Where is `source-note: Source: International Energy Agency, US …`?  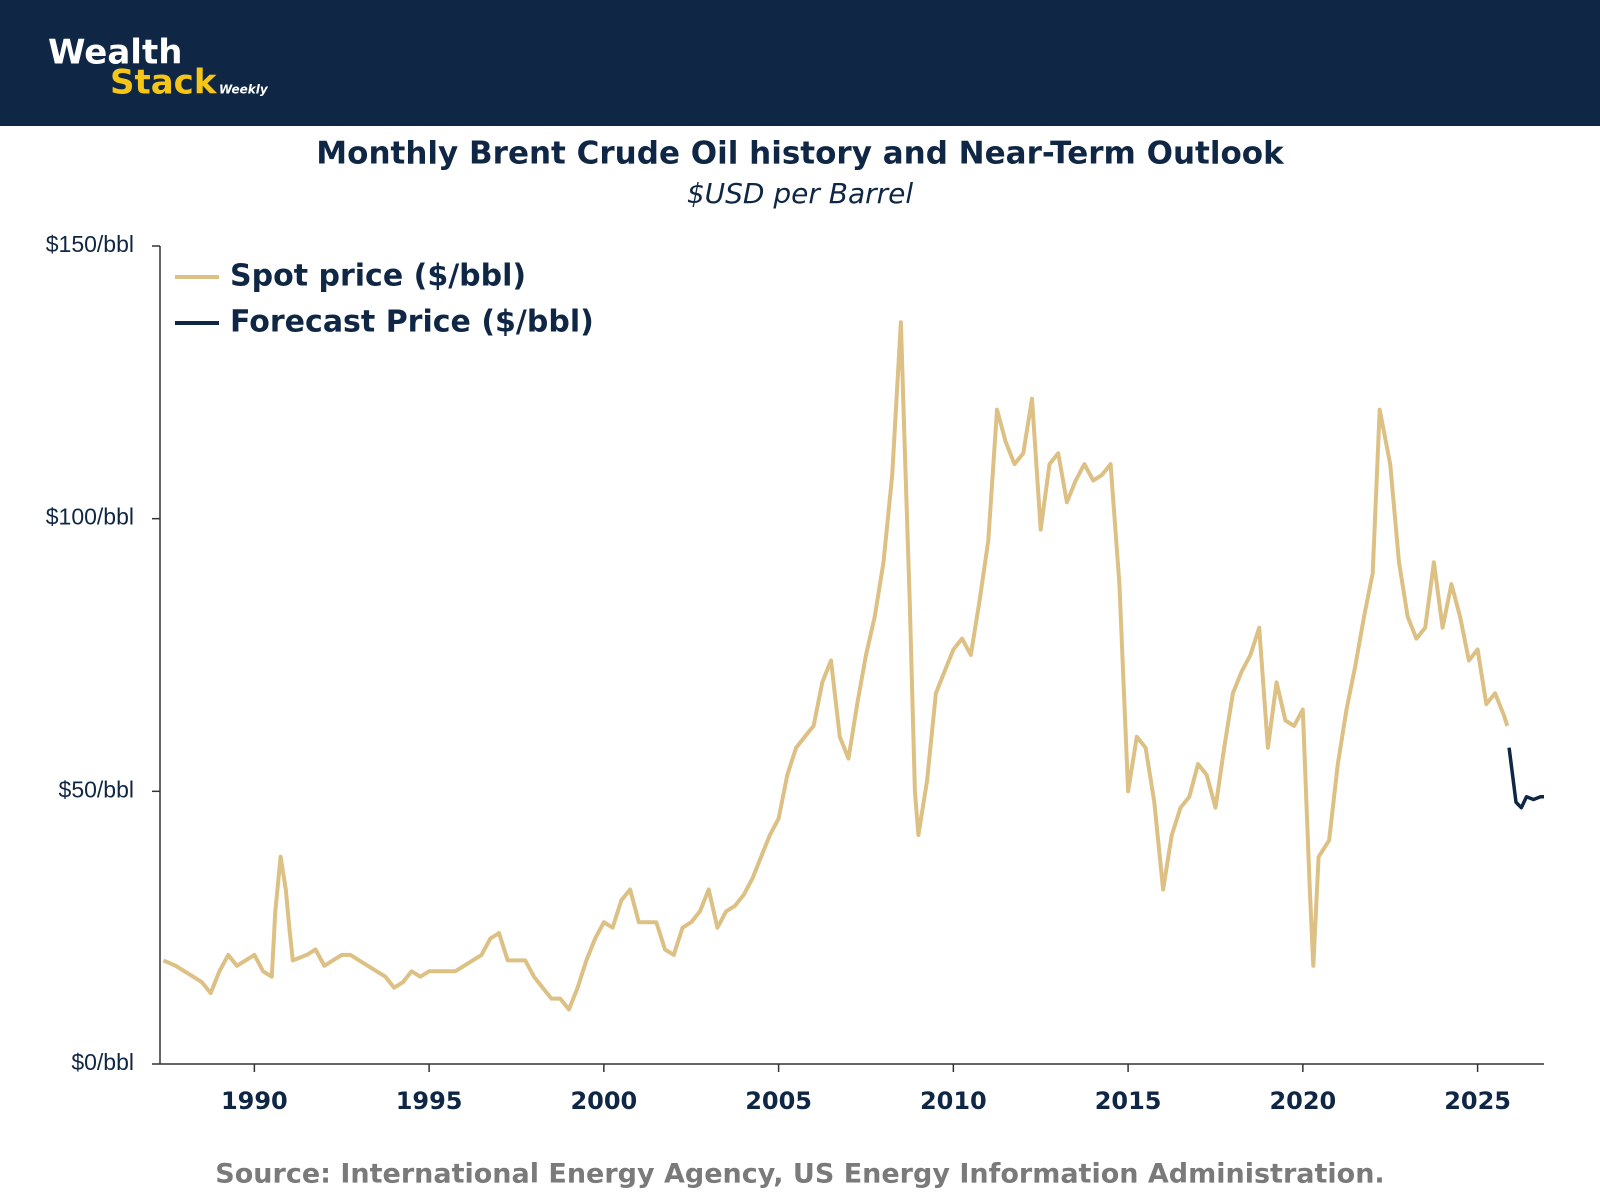 source-note: Source: International Energy Agency, US … is located at coordinates (799, 1174).